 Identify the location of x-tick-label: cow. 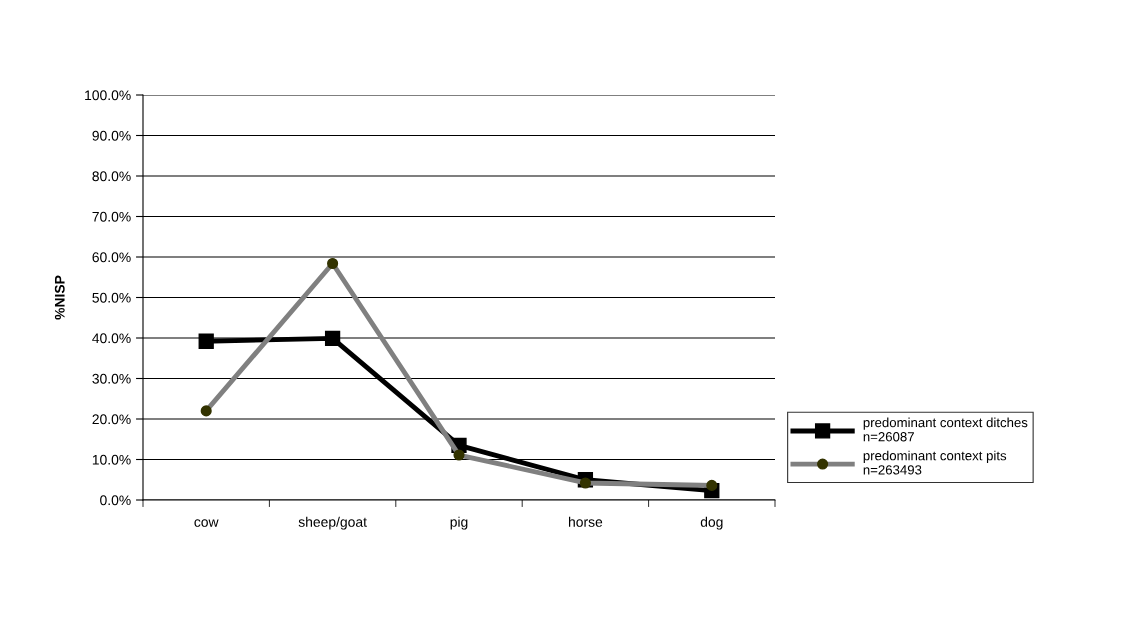
(206, 523).